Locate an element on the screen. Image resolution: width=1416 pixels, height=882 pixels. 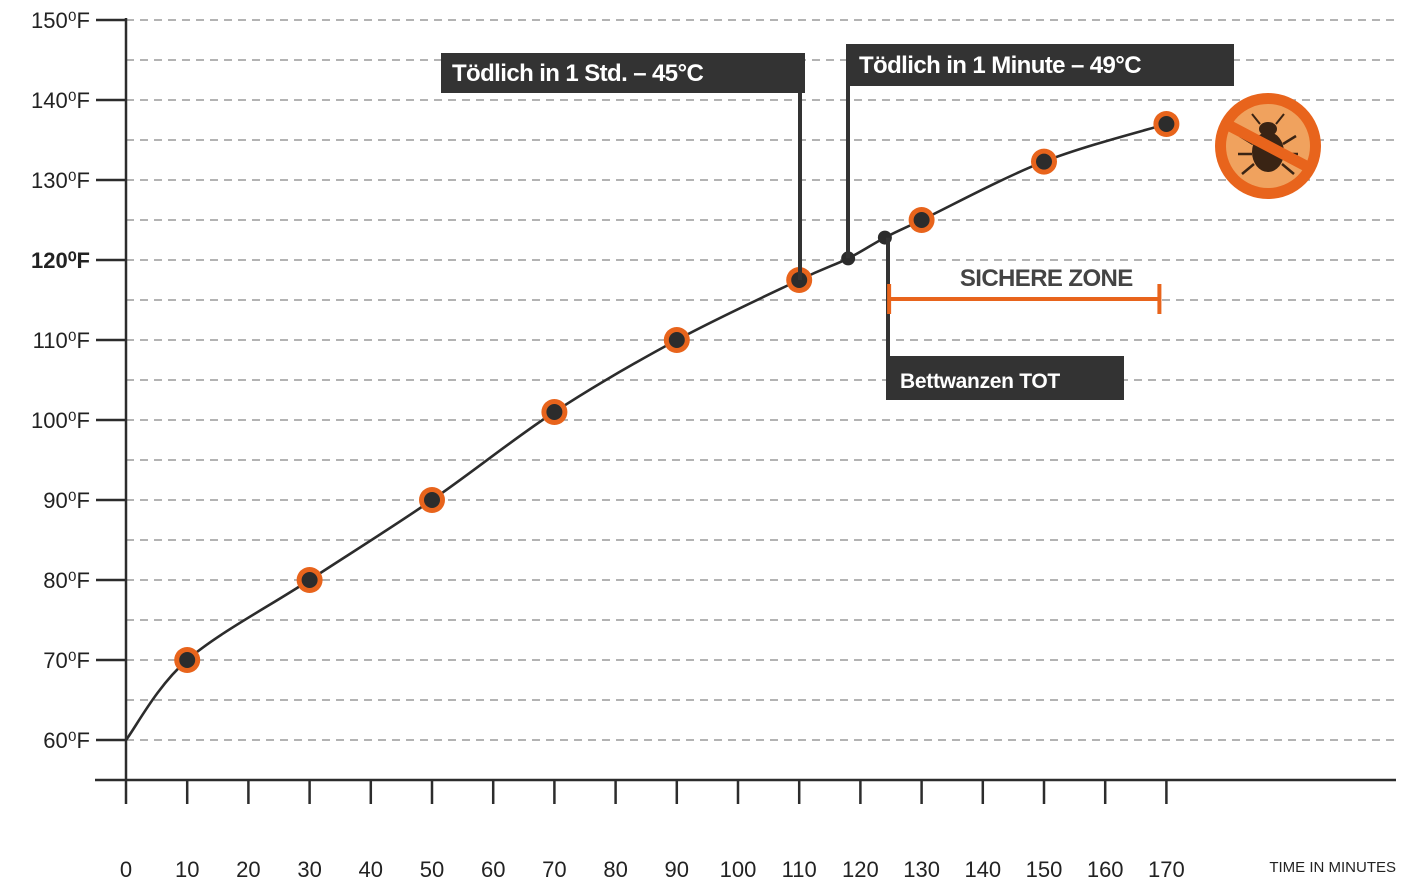
y-tick-label: 120⁰F is located at coordinates (60, 260).